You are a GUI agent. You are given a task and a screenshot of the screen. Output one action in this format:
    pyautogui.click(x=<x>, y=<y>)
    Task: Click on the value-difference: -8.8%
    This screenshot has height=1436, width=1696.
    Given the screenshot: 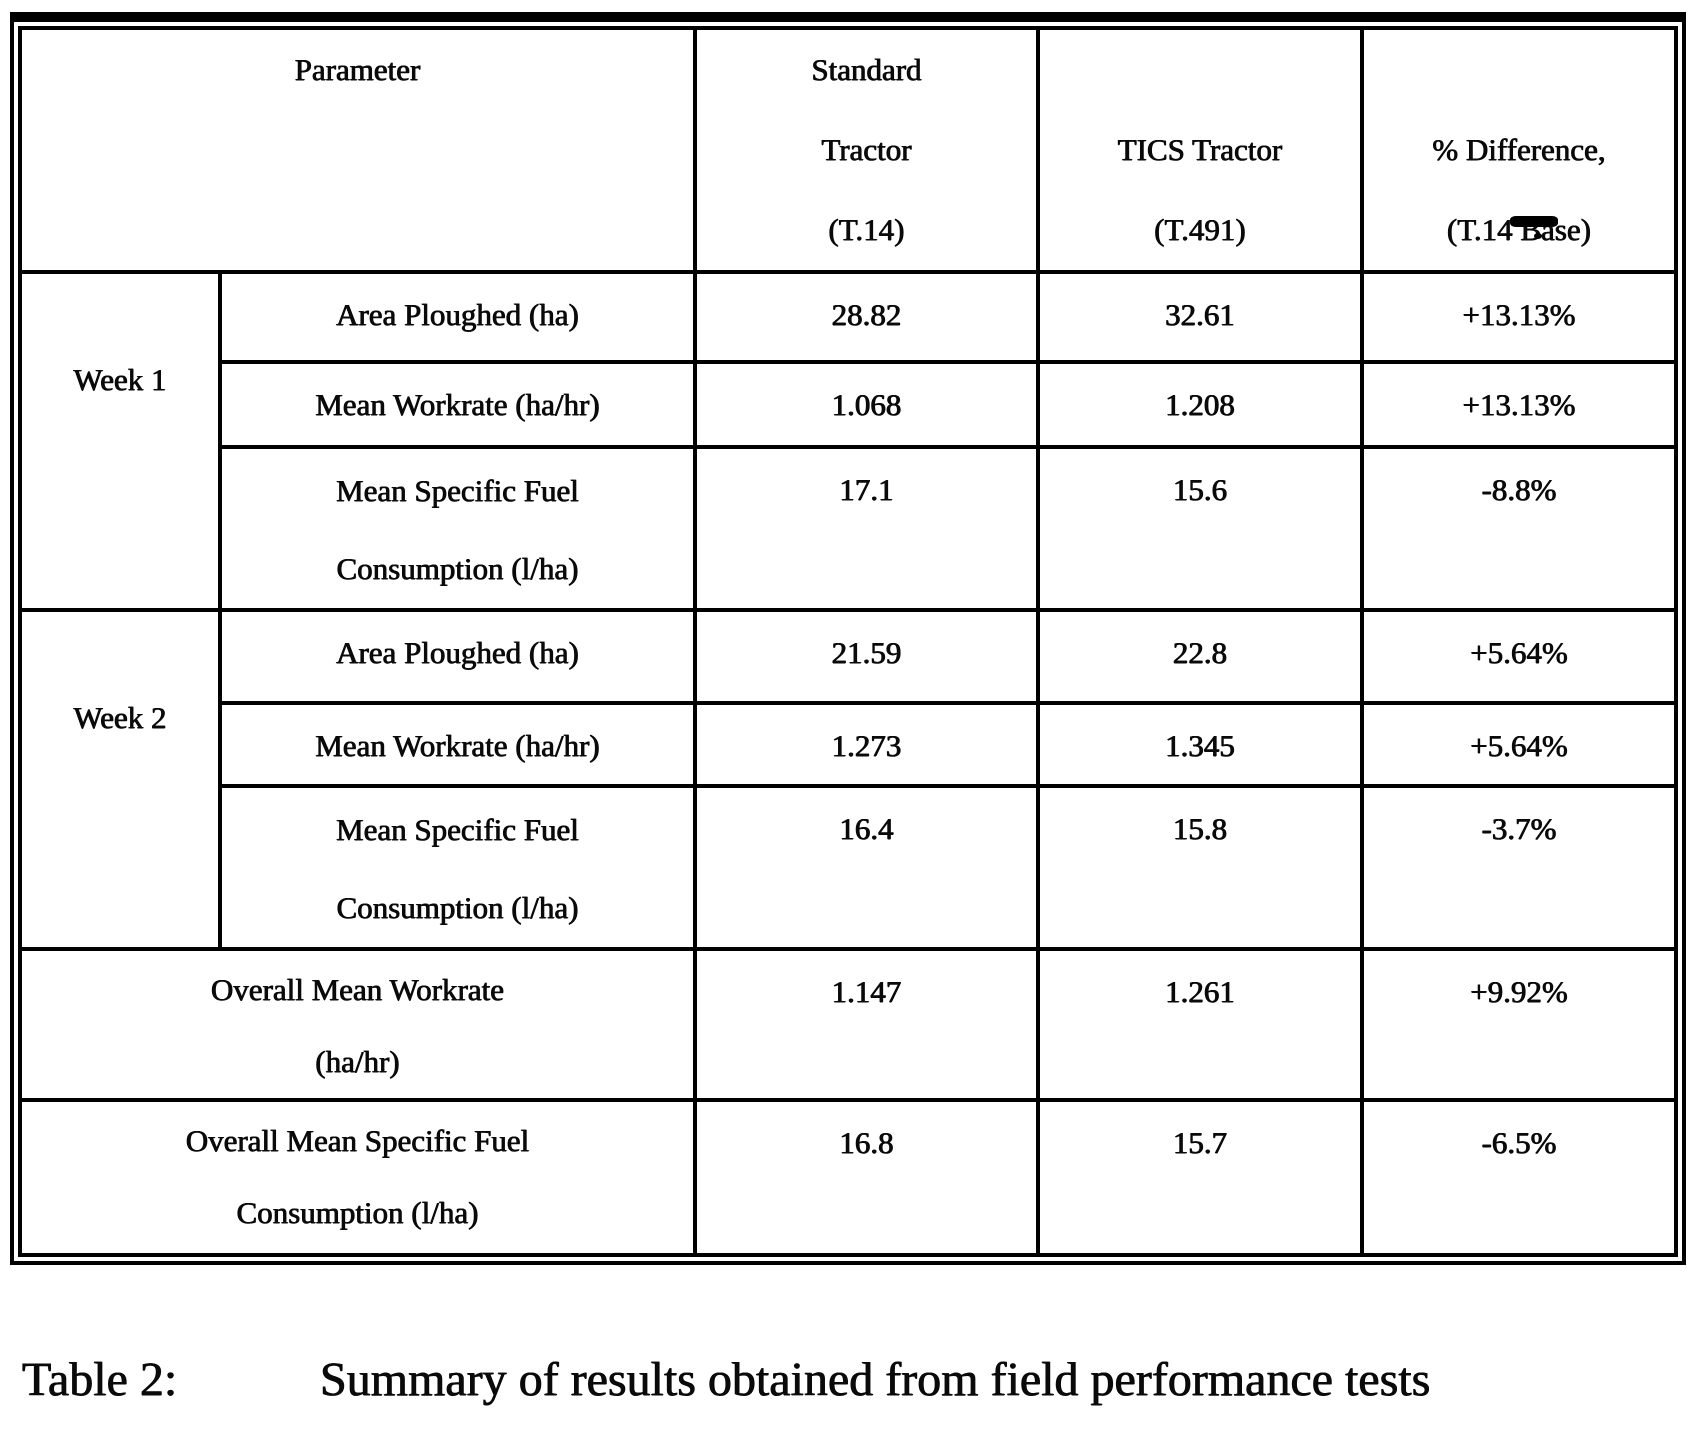 What is the action you would take?
    pyautogui.click(x=1519, y=528)
    